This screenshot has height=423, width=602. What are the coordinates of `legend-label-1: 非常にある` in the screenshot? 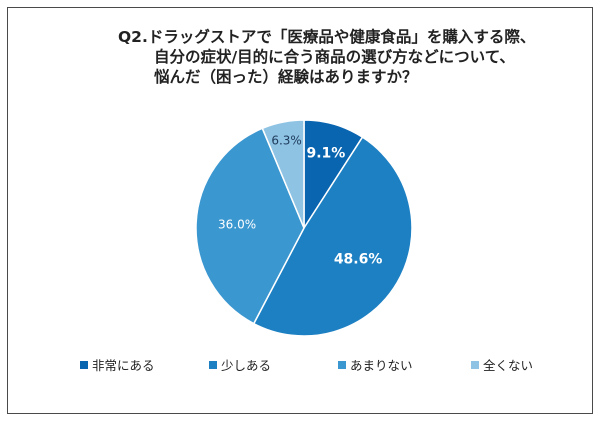 It's located at (123, 365).